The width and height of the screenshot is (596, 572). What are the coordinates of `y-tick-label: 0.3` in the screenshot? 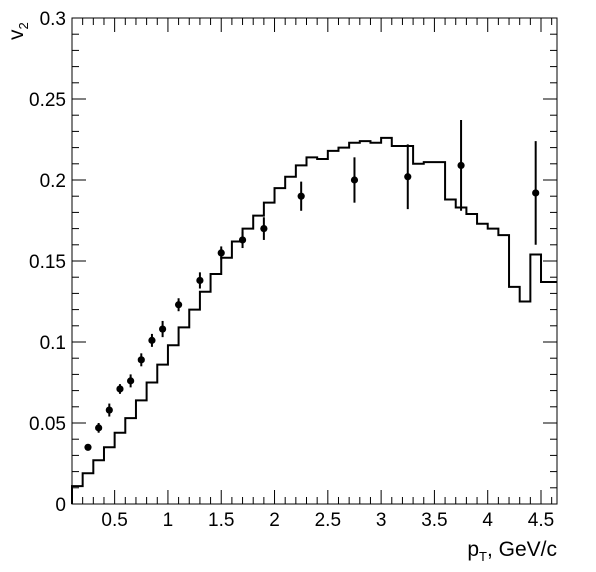 It's located at (53, 19).